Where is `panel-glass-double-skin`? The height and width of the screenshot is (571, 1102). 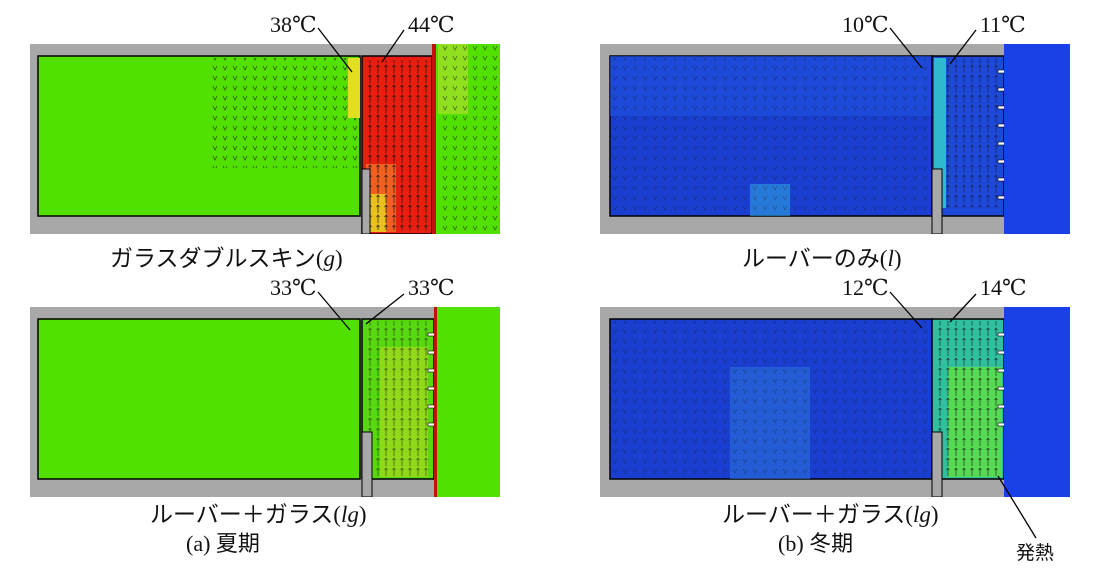
panel-glass-double-skin is located at coordinates (265, 139).